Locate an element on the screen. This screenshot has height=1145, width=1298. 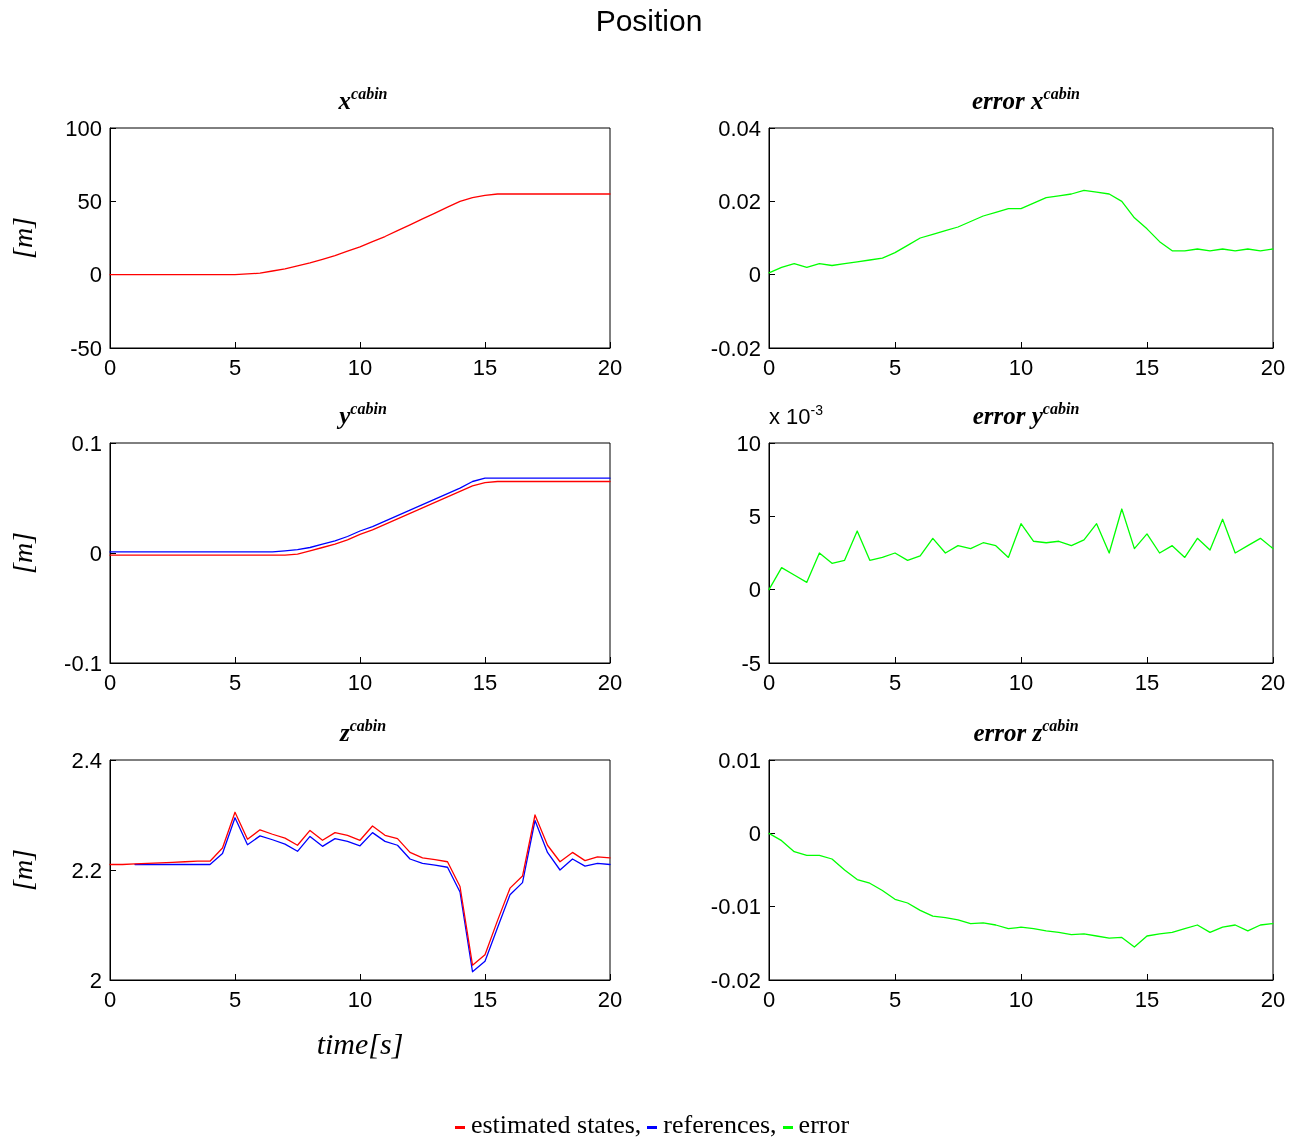
text: estimated states, is located at coordinates (556, 1124).